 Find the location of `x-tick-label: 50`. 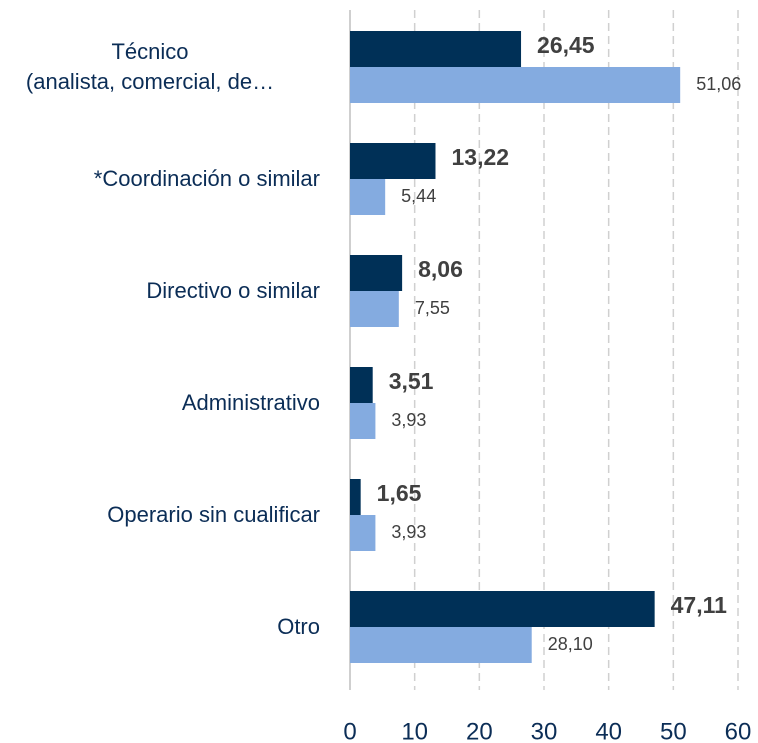

x-tick-label: 50 is located at coordinates (673, 730).